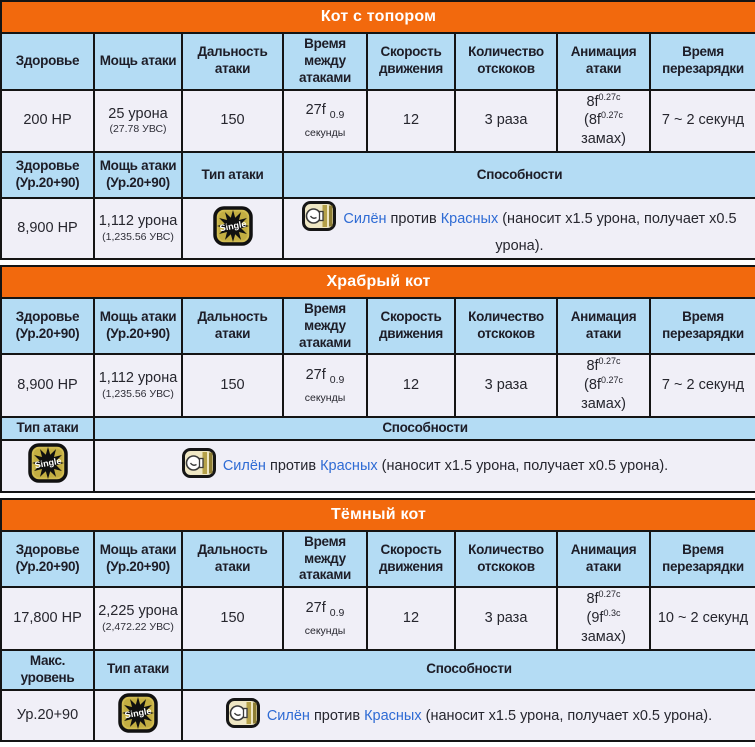 The width and height of the screenshot is (755, 747). What do you see at coordinates (603, 617) in the screenshot?
I see `animation-line-2: (9f0.3c` at bounding box center [603, 617].